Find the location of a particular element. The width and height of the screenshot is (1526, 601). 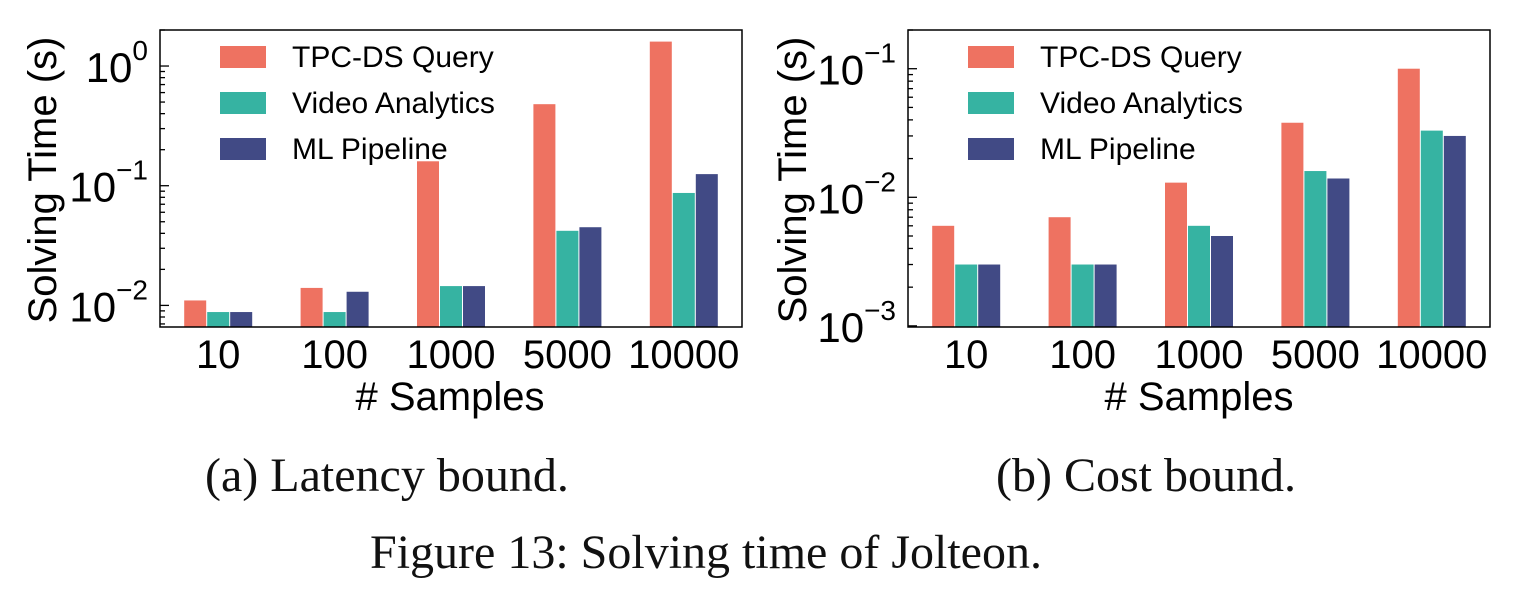

subcaption-a: (a) Latency bound. is located at coordinates (387, 475).